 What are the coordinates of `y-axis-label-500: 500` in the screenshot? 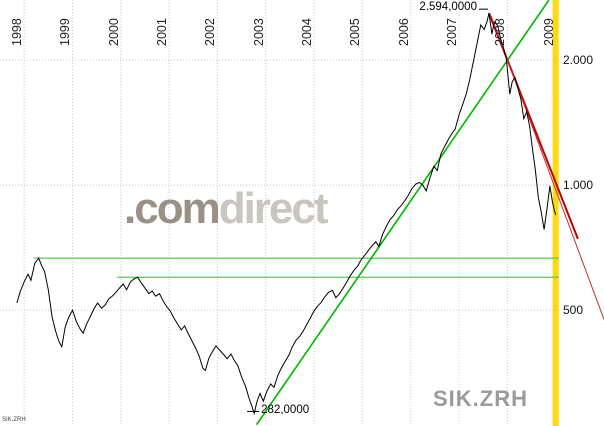 It's located at (573, 310).